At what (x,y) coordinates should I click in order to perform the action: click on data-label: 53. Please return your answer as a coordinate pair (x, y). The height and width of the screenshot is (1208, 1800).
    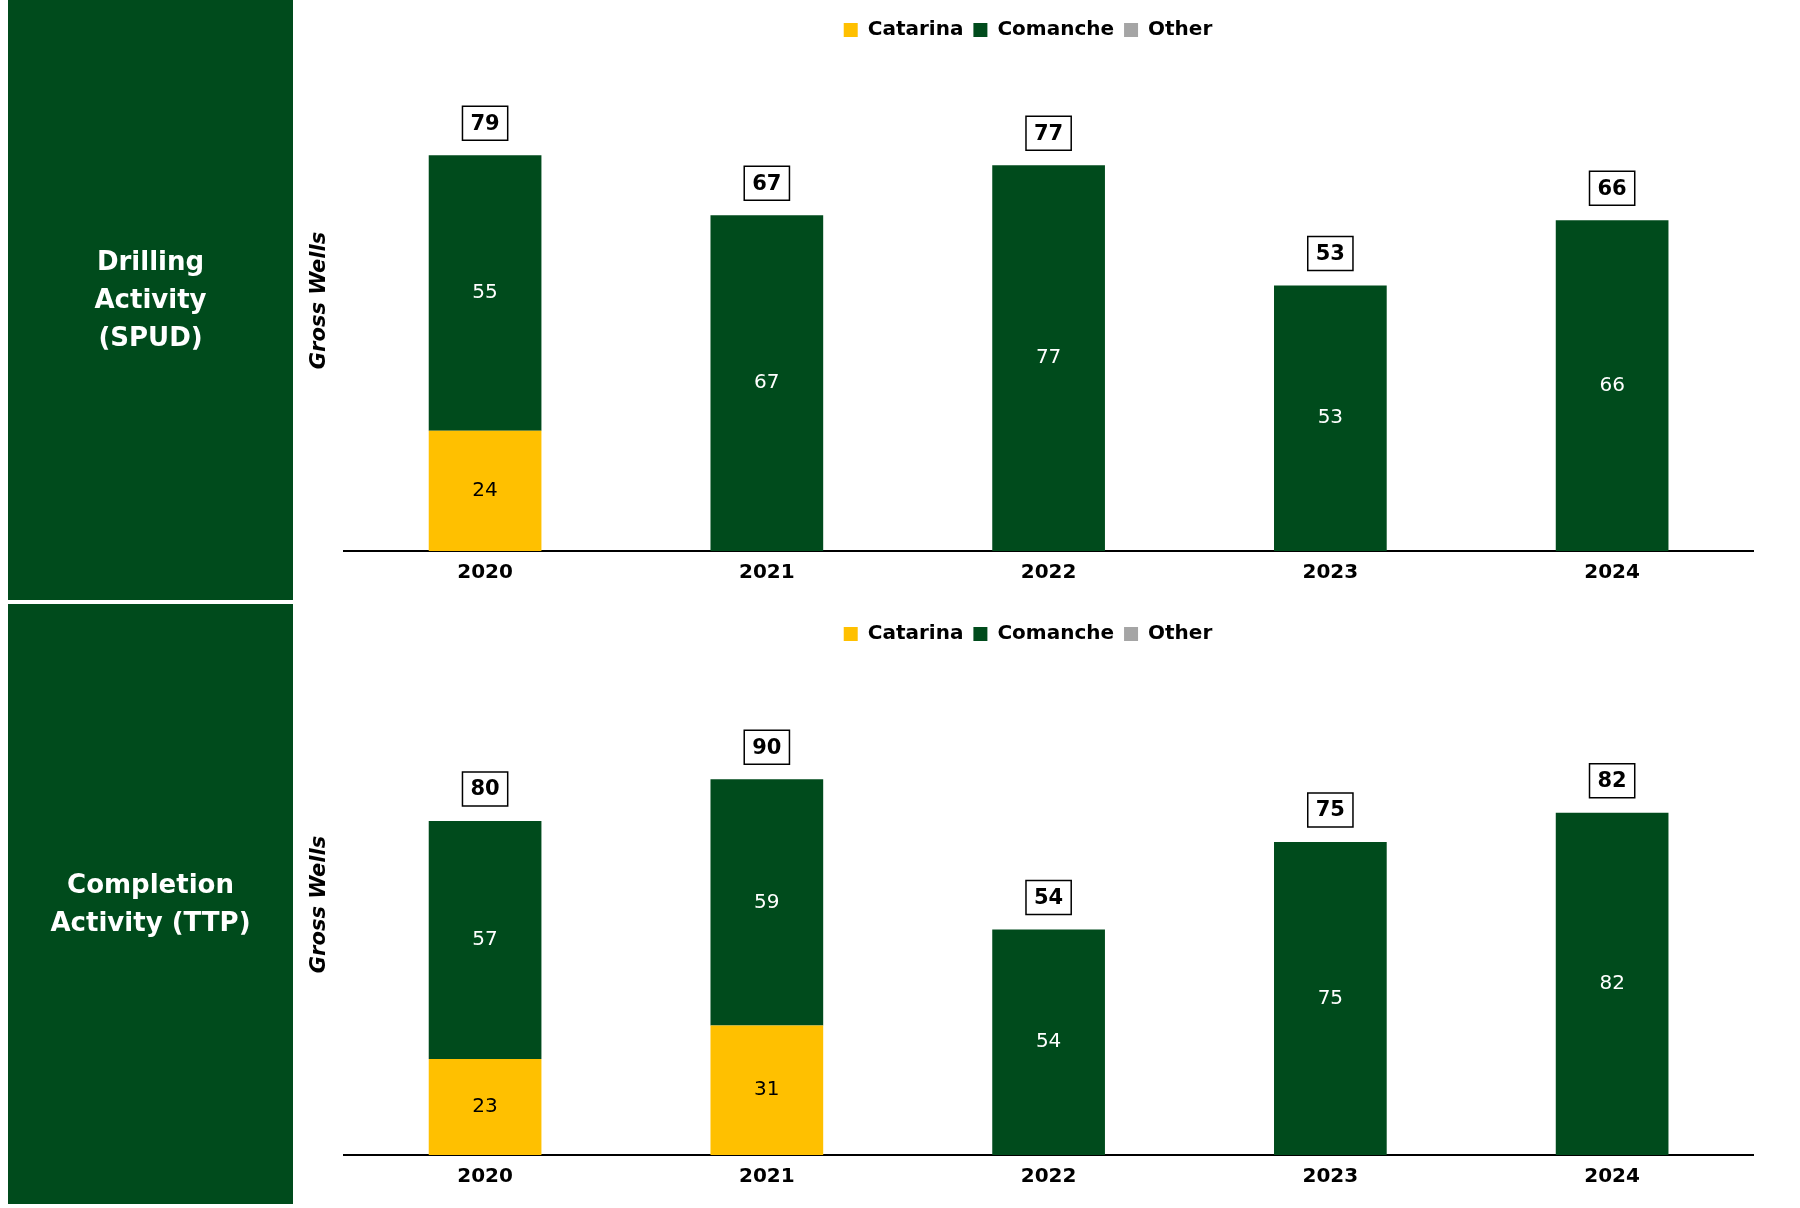
    Looking at the image, I should click on (1330, 416).